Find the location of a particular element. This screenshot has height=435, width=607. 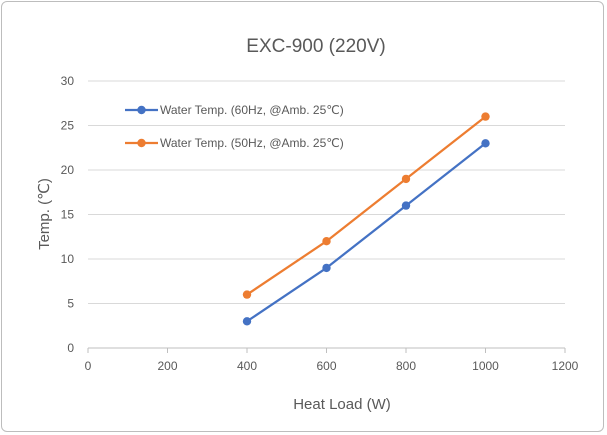

y-tick-label: 15 is located at coordinates (68, 215).